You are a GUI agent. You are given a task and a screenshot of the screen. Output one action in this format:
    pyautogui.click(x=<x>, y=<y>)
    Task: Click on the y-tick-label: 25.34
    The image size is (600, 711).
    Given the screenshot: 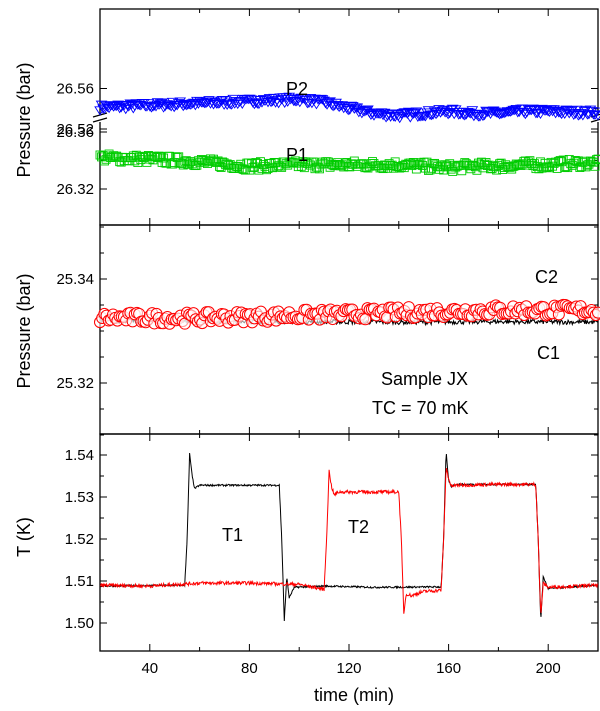 What is the action you would take?
    pyautogui.click(x=75, y=279)
    